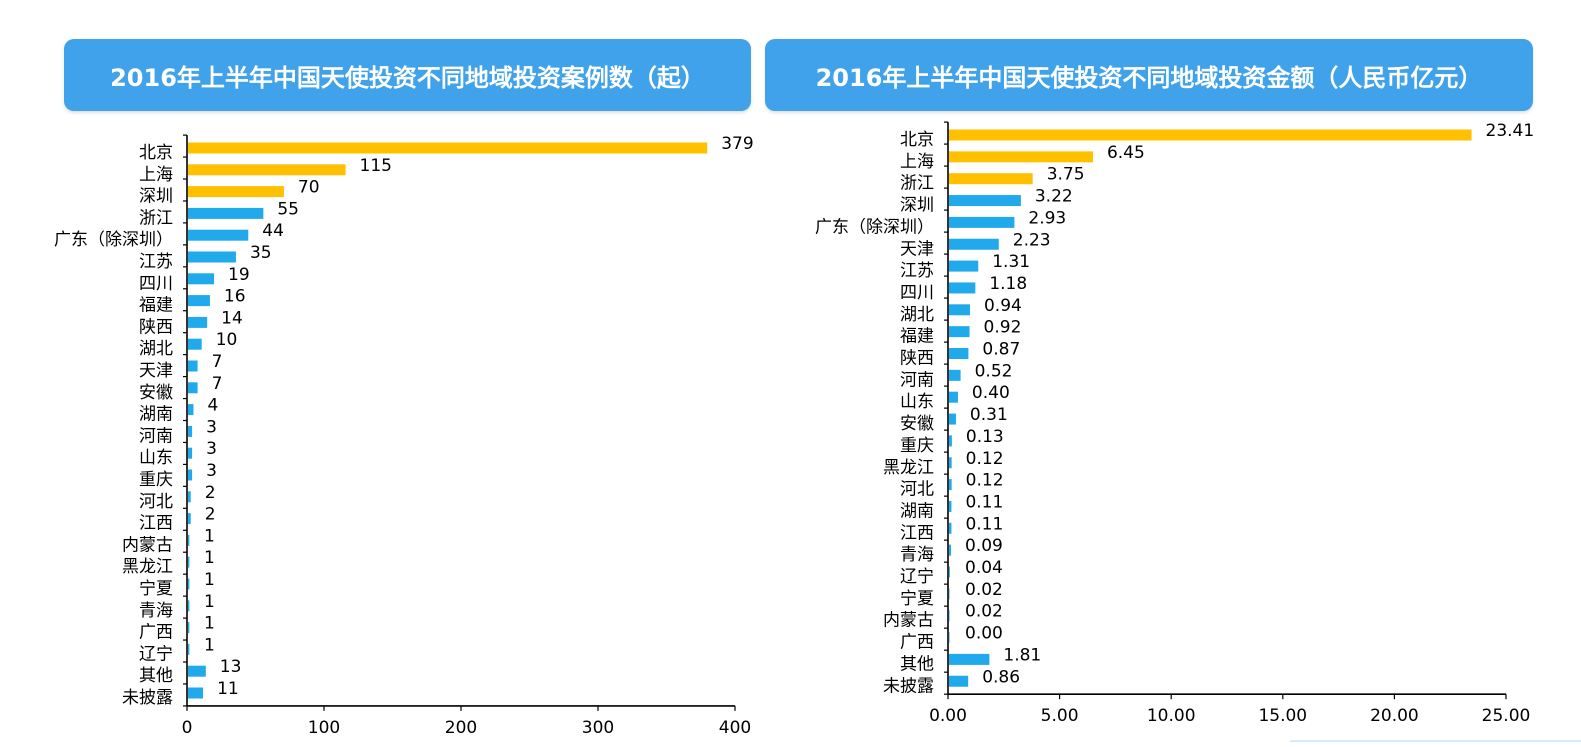  I want to click on value-label: 0.86, so click(1001, 677).